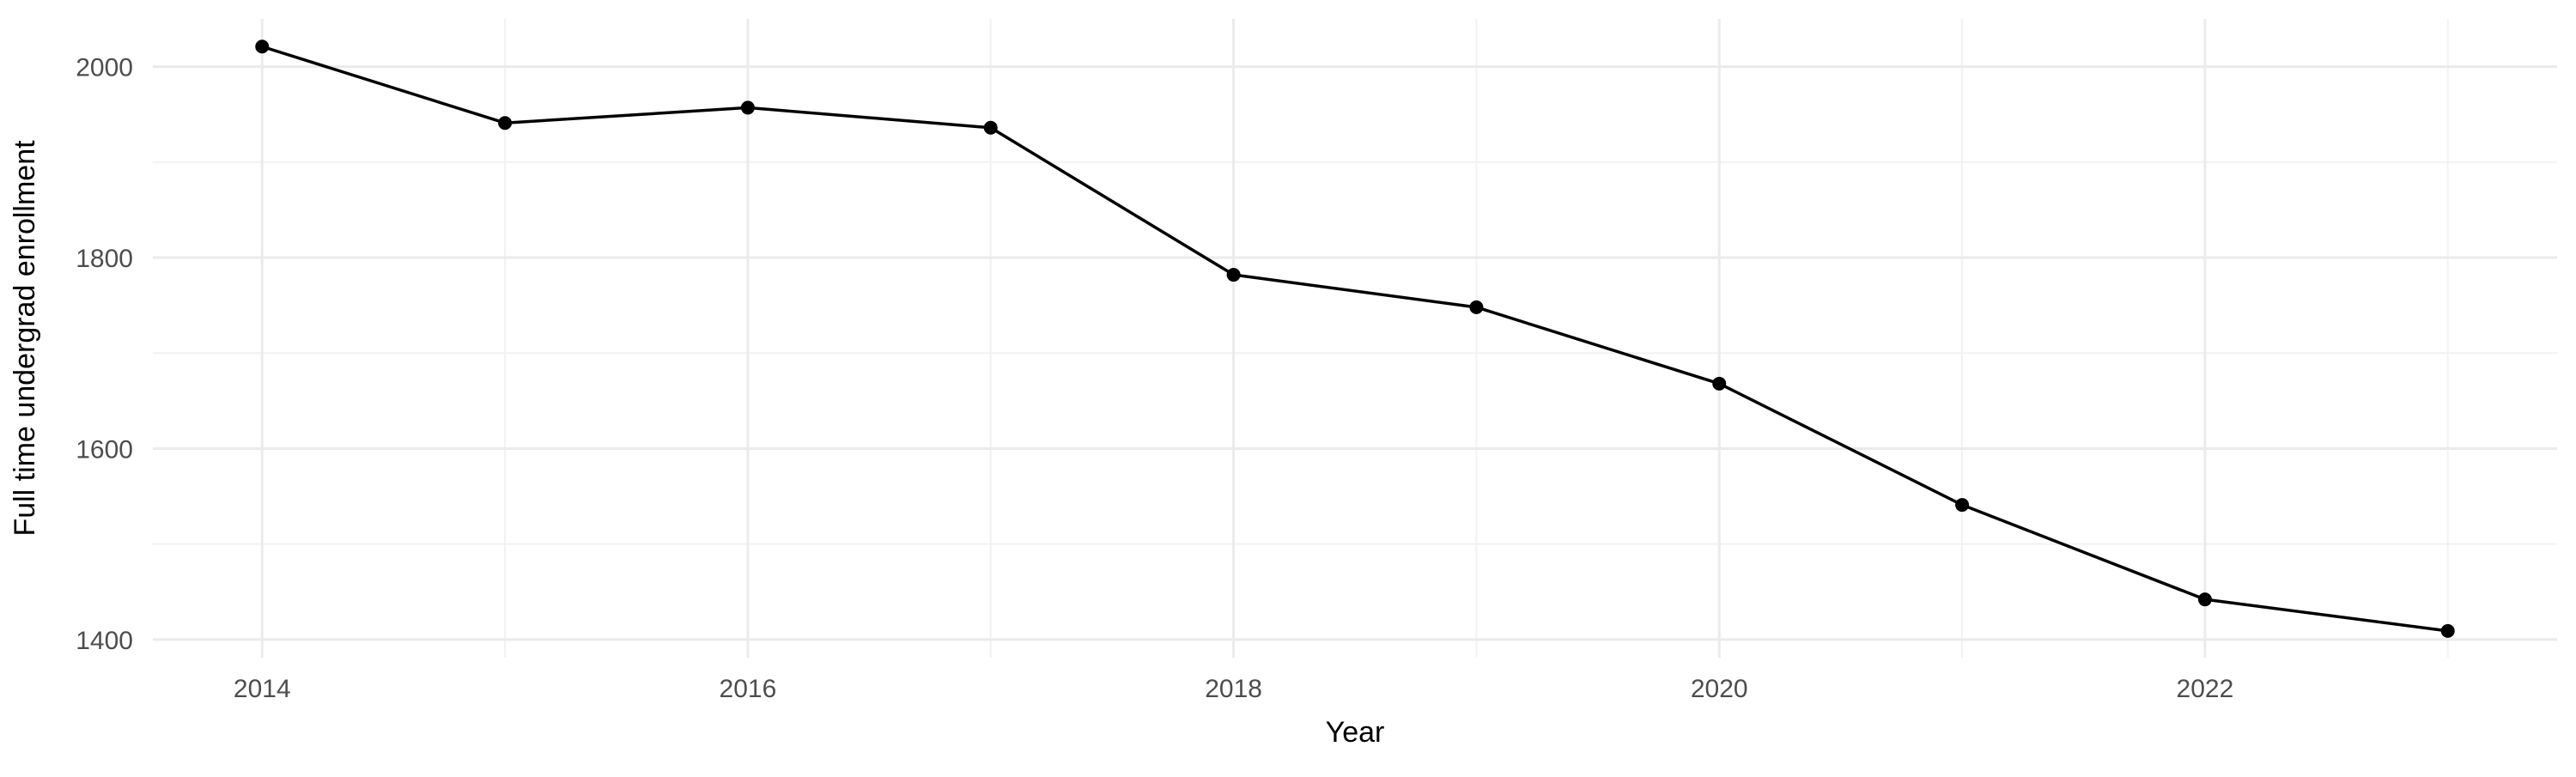 The width and height of the screenshot is (2576, 777). What do you see at coordinates (748, 689) in the screenshot?
I see `x-tick-label: 2016` at bounding box center [748, 689].